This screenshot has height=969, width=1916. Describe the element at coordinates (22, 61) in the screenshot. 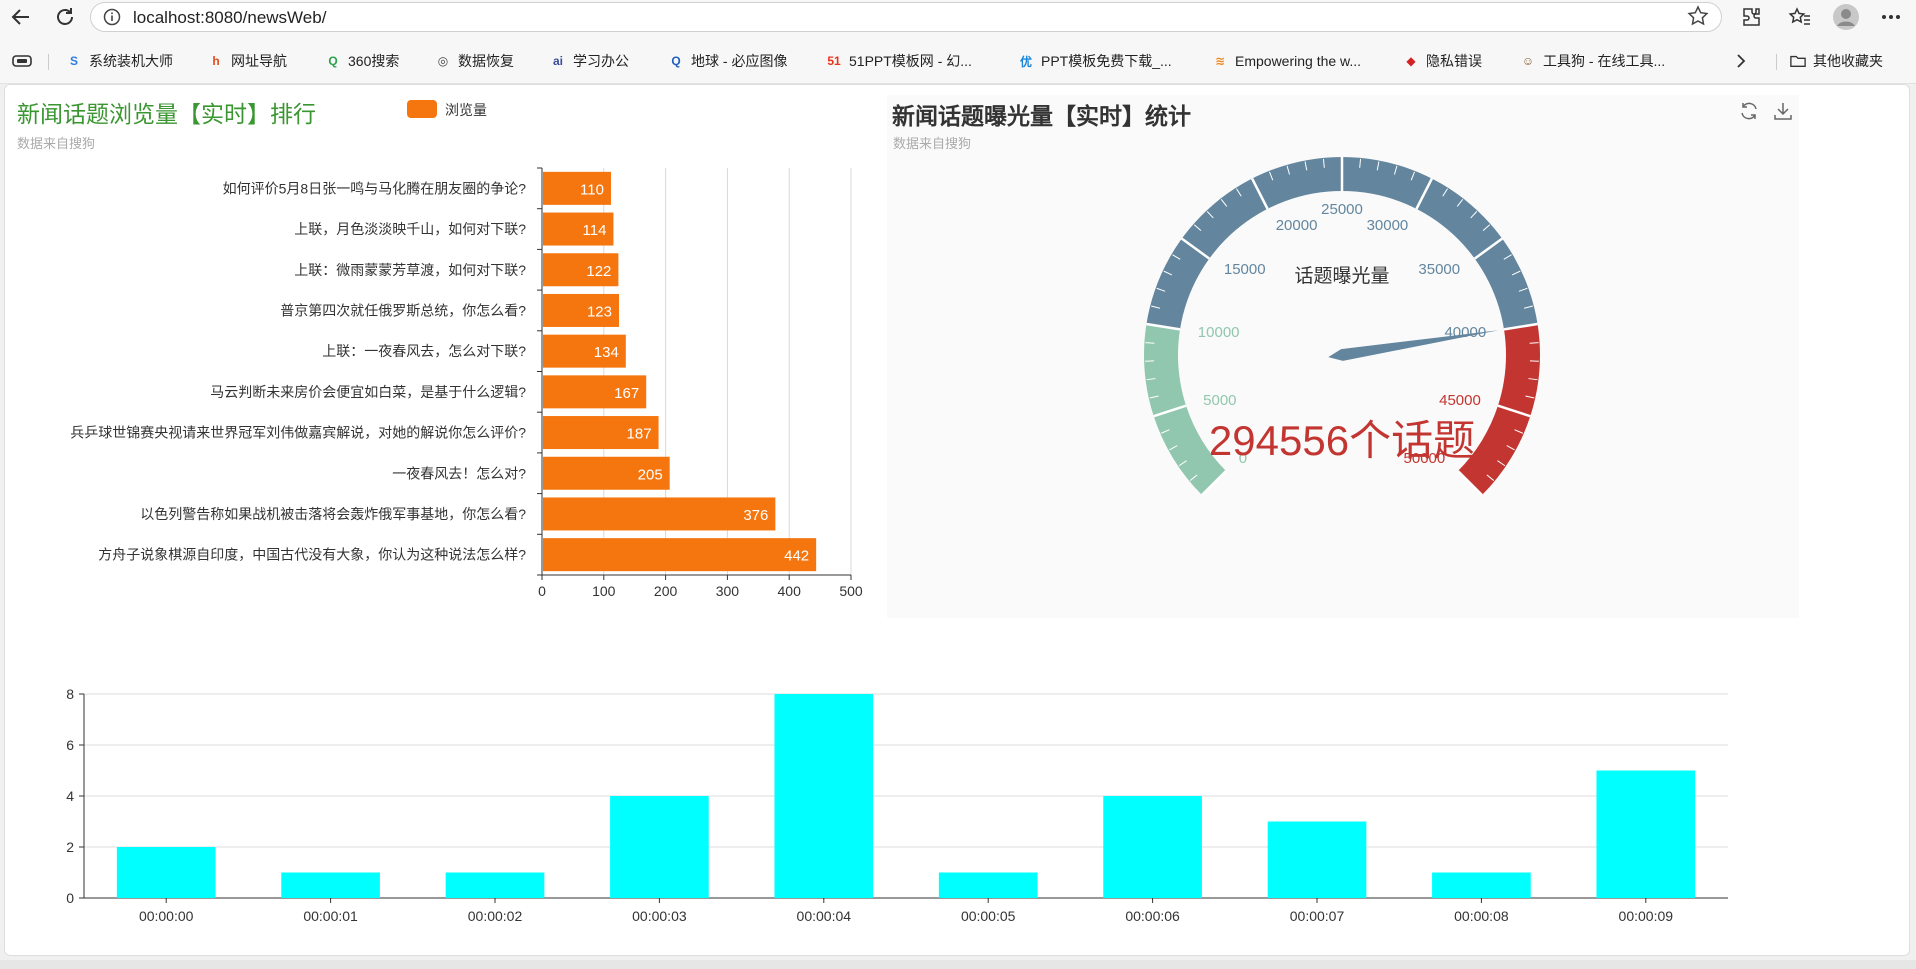

I see `tab-actions-icon` at that location.